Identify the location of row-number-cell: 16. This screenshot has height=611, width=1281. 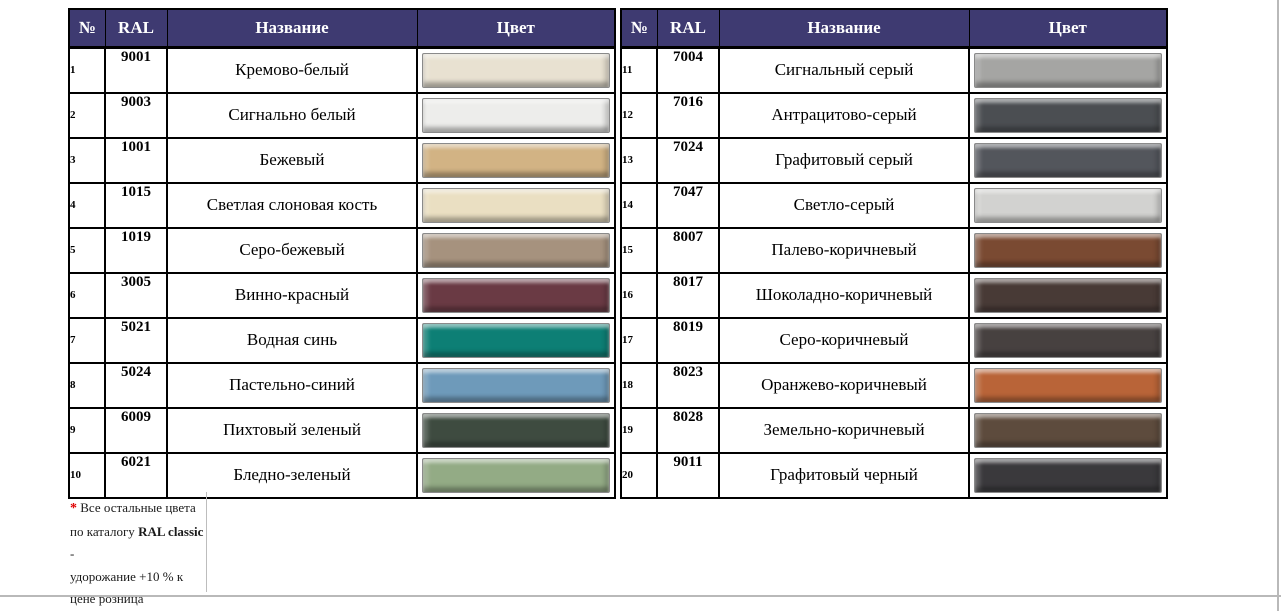
(639, 295).